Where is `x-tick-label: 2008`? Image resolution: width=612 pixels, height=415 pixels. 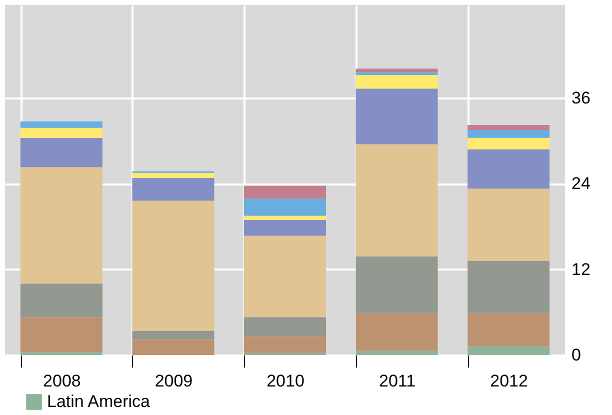
x-tick-label: 2008 is located at coordinates (62, 381).